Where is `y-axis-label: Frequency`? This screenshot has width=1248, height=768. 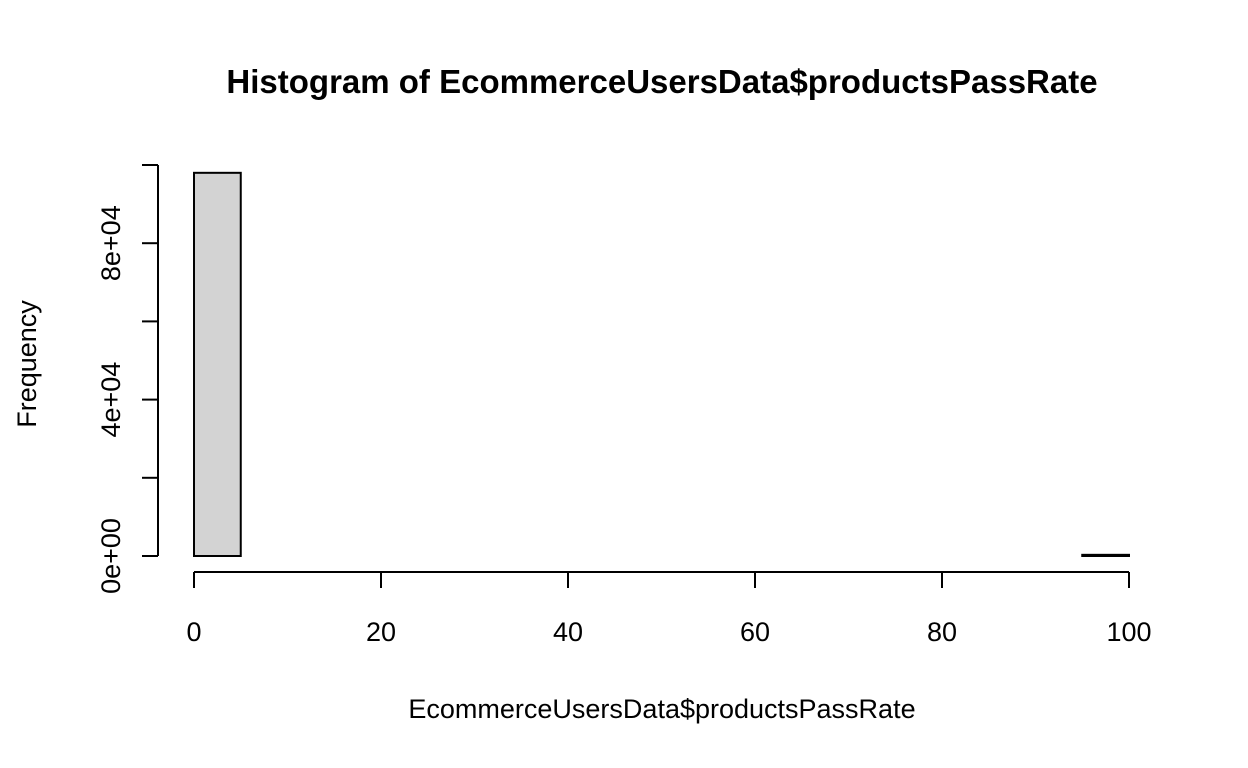 y-axis-label: Frequency is located at coordinates (27, 364).